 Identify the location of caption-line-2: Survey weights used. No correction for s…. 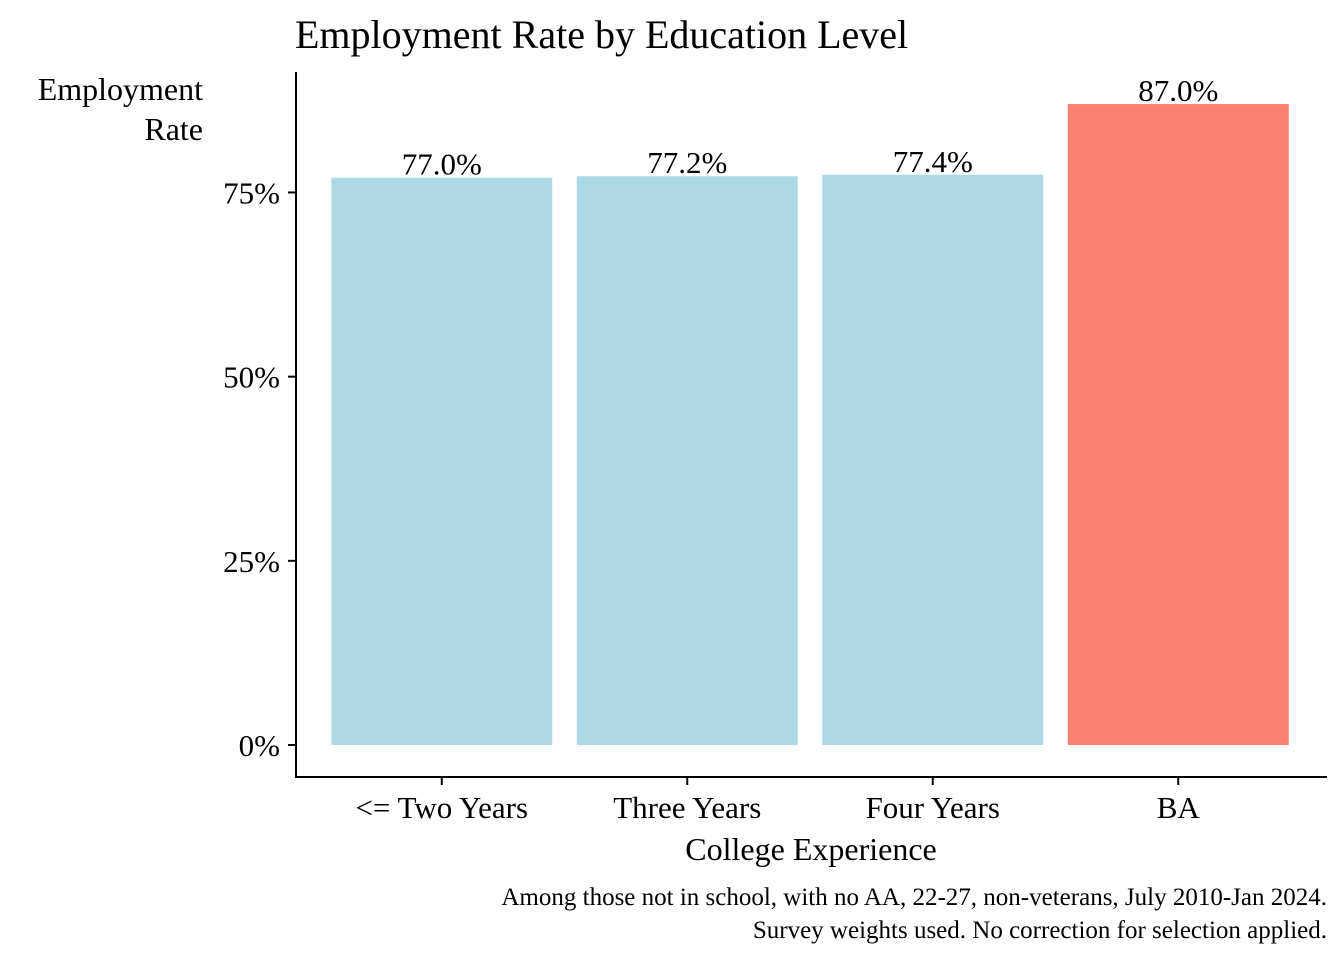
(1040, 930).